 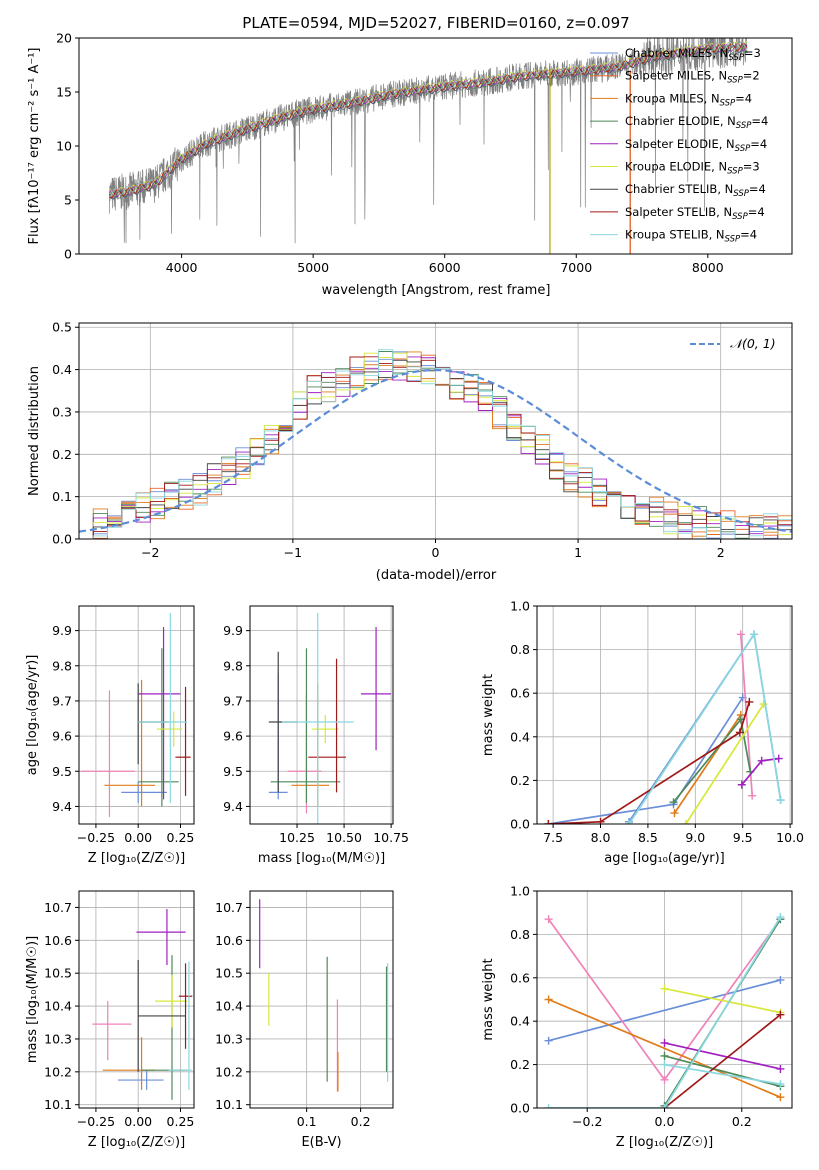 What do you see at coordinates (520, 693) in the screenshot?
I see `age-weight-panel-ytick-label: 0.6` at bounding box center [520, 693].